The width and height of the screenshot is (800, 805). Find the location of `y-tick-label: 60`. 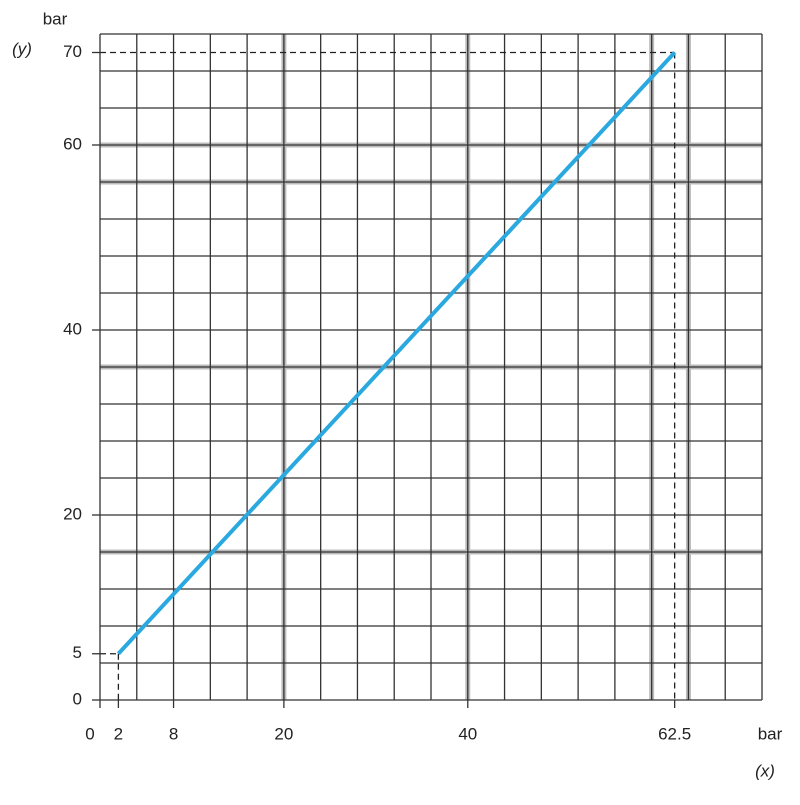

y-tick-label: 60 is located at coordinates (72, 143).